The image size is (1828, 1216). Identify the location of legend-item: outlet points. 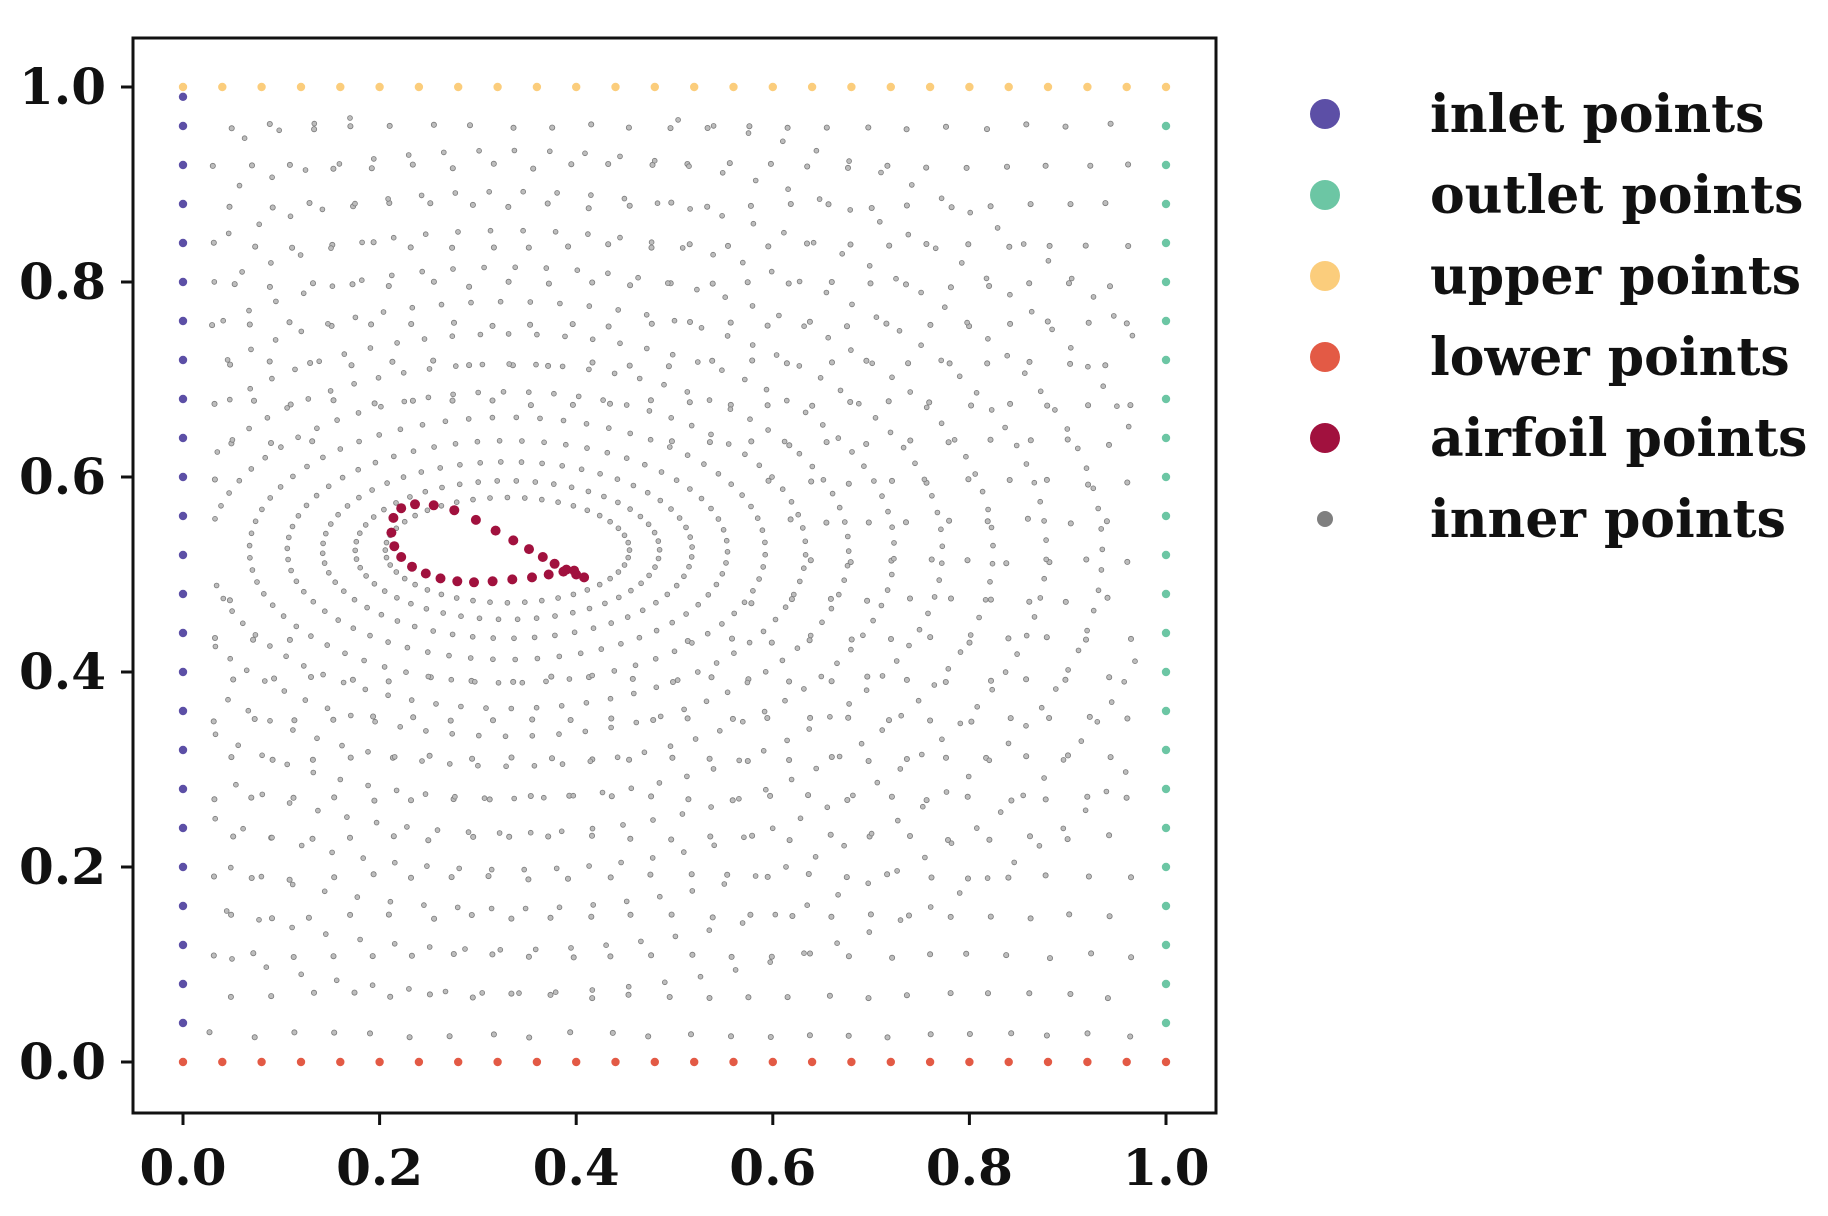
(1556, 195).